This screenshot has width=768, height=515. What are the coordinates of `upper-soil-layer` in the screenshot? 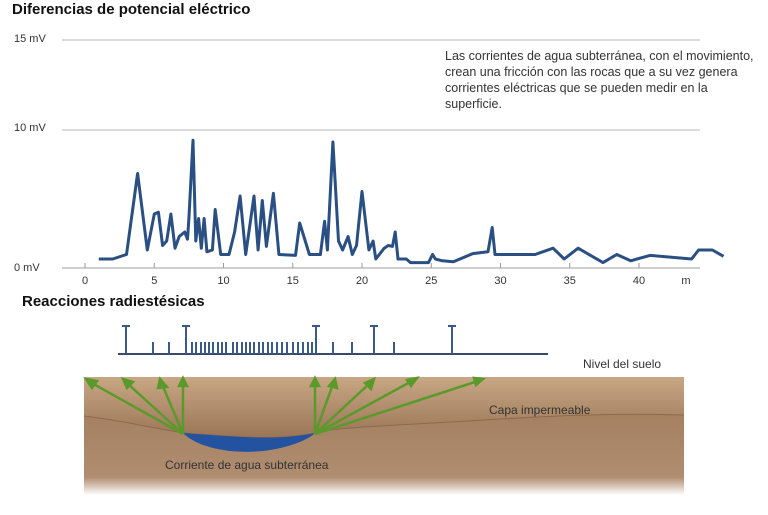 It's located at (384, 407).